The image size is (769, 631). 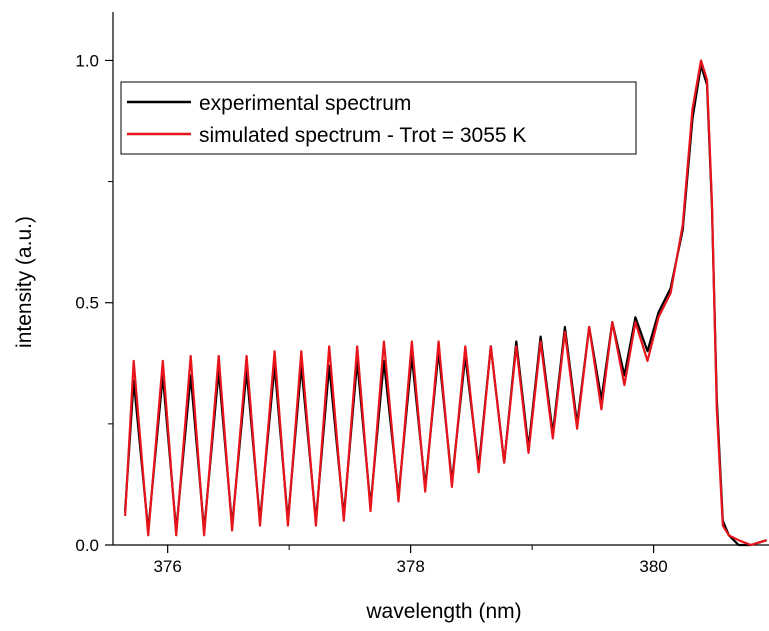 What do you see at coordinates (24, 282) in the screenshot?
I see `y-axis-title: intensity (a.u.)` at bounding box center [24, 282].